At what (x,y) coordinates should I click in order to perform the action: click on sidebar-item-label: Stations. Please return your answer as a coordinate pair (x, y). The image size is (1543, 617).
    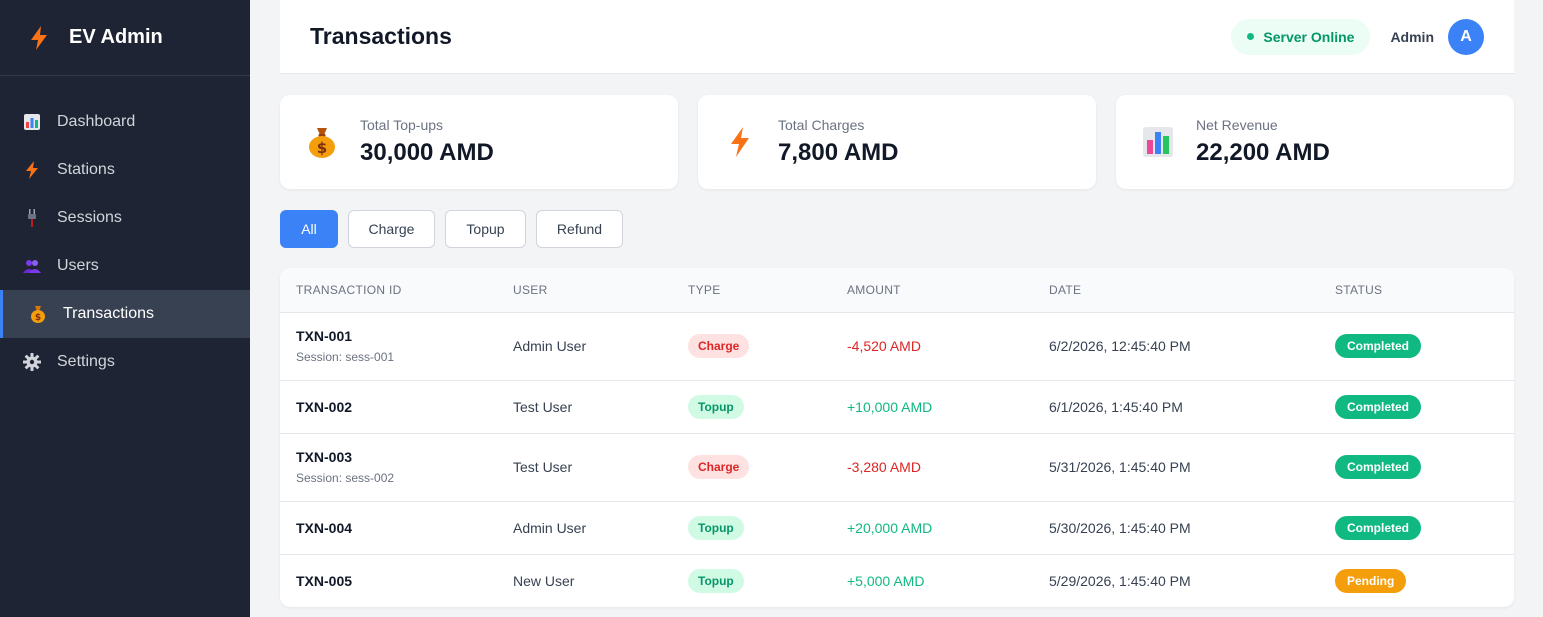
    Looking at the image, I should click on (86, 169).